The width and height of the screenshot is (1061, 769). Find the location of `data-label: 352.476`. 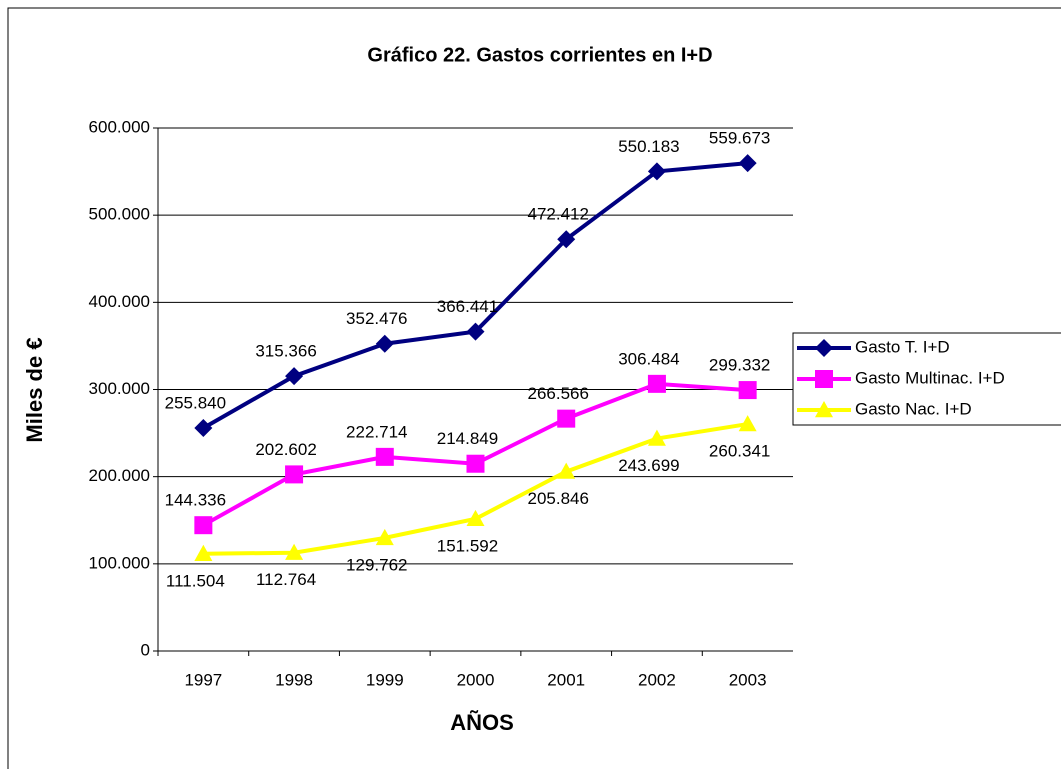

data-label: 352.476 is located at coordinates (376, 318).